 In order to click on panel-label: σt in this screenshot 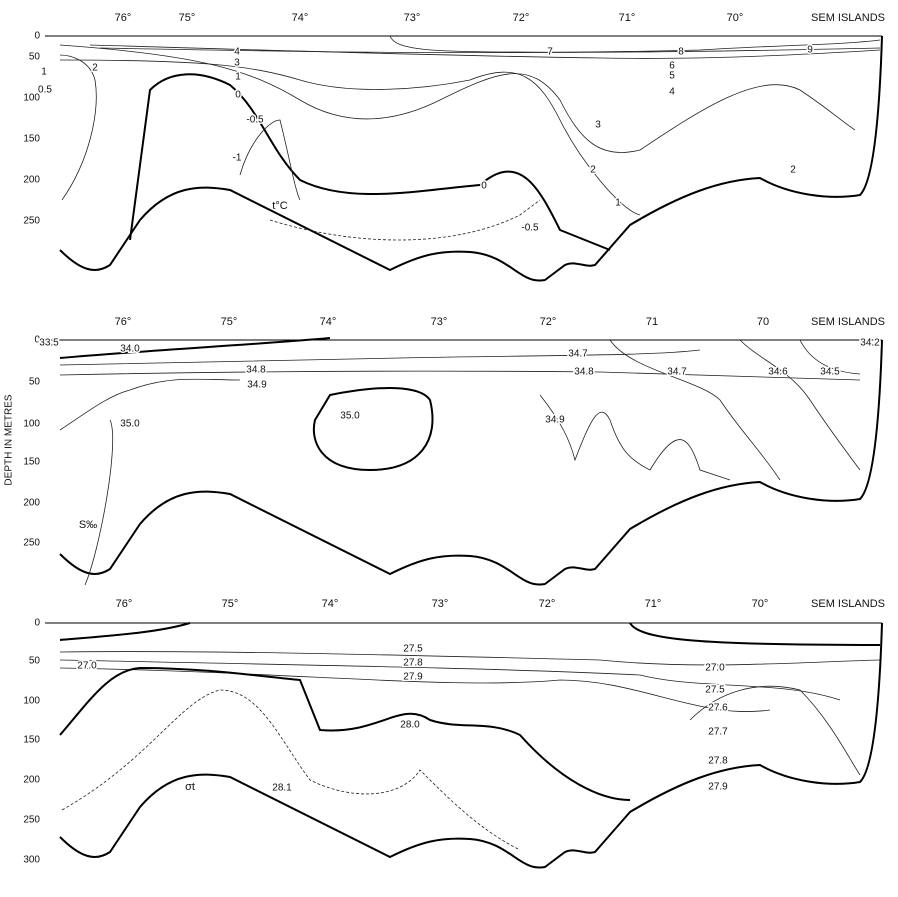, I will do `click(190, 787)`.